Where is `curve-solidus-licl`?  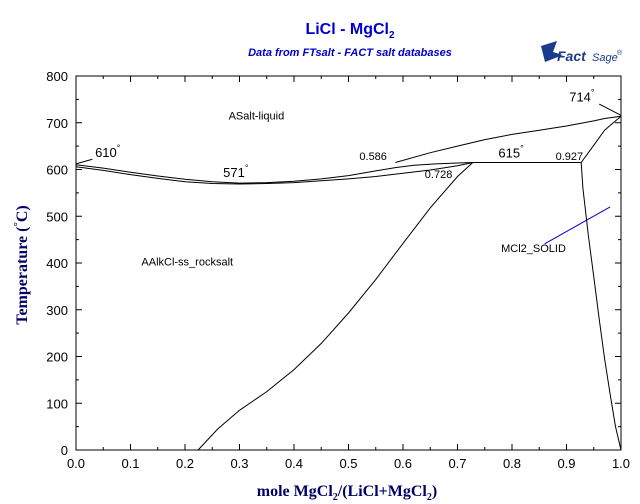 curve-solidus-licl is located at coordinates (274, 173).